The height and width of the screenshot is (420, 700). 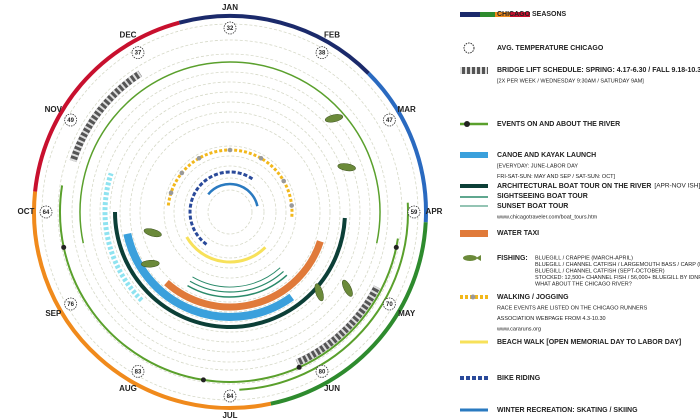 What do you see at coordinates (495, 212) in the screenshot?
I see `legend-icons` at bounding box center [495, 212].